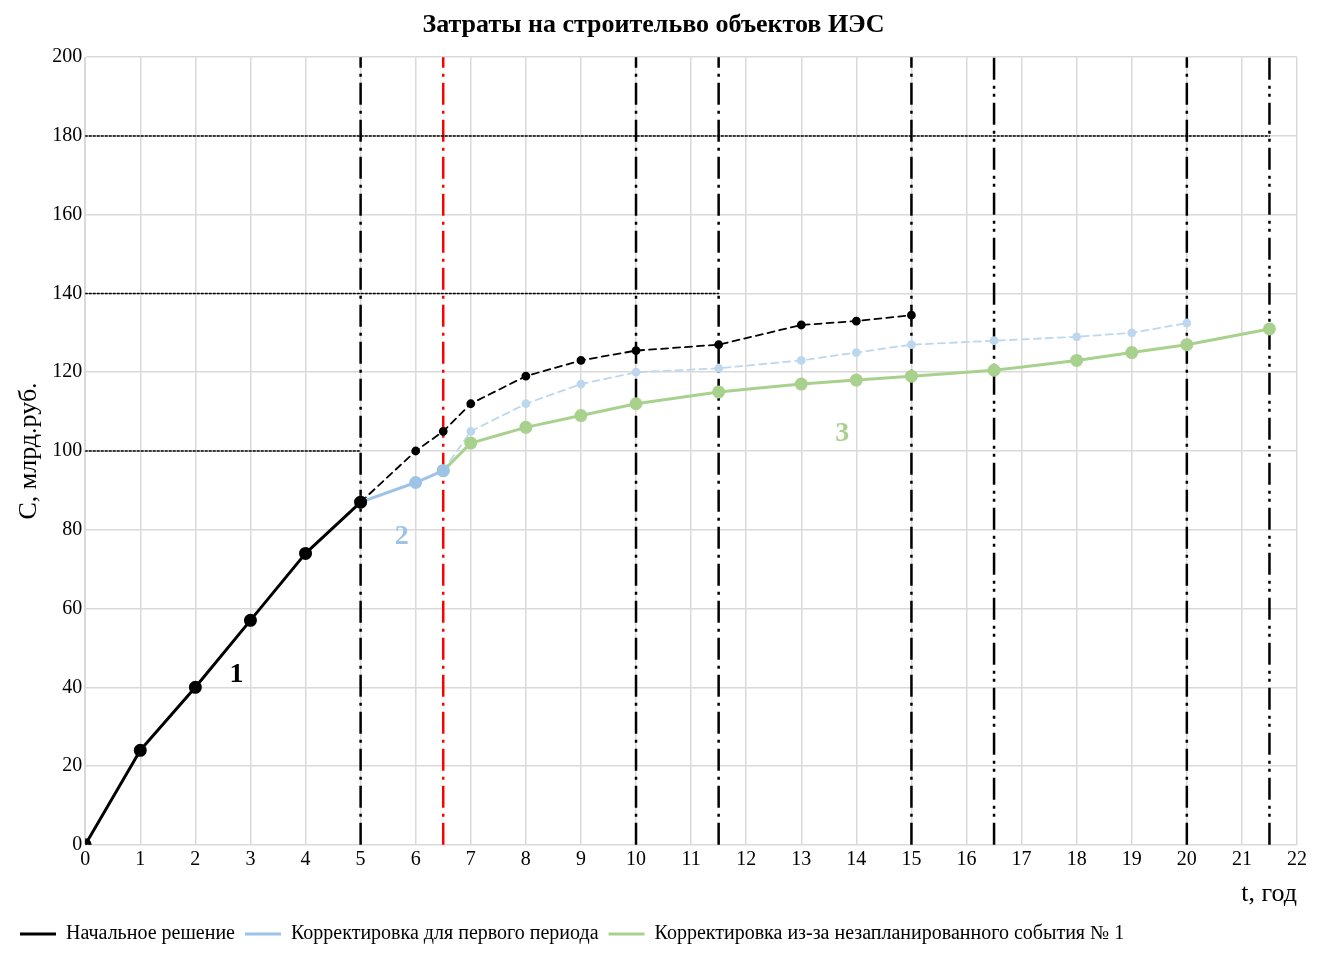  Describe the element at coordinates (72, 528) in the screenshot. I see `y-tick-label: 80` at that location.